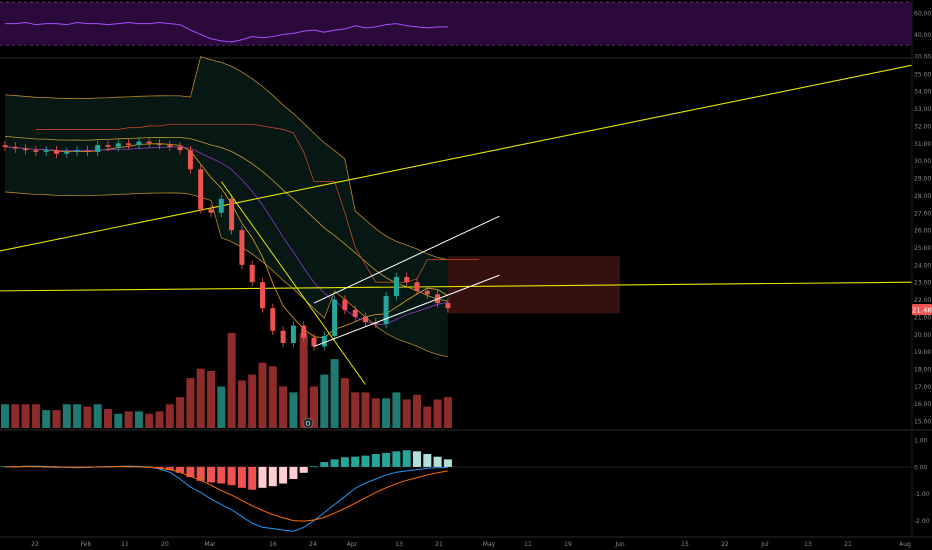 This screenshot has height=550, width=932. I want to click on x-tick-19: Aug, so click(905, 544).